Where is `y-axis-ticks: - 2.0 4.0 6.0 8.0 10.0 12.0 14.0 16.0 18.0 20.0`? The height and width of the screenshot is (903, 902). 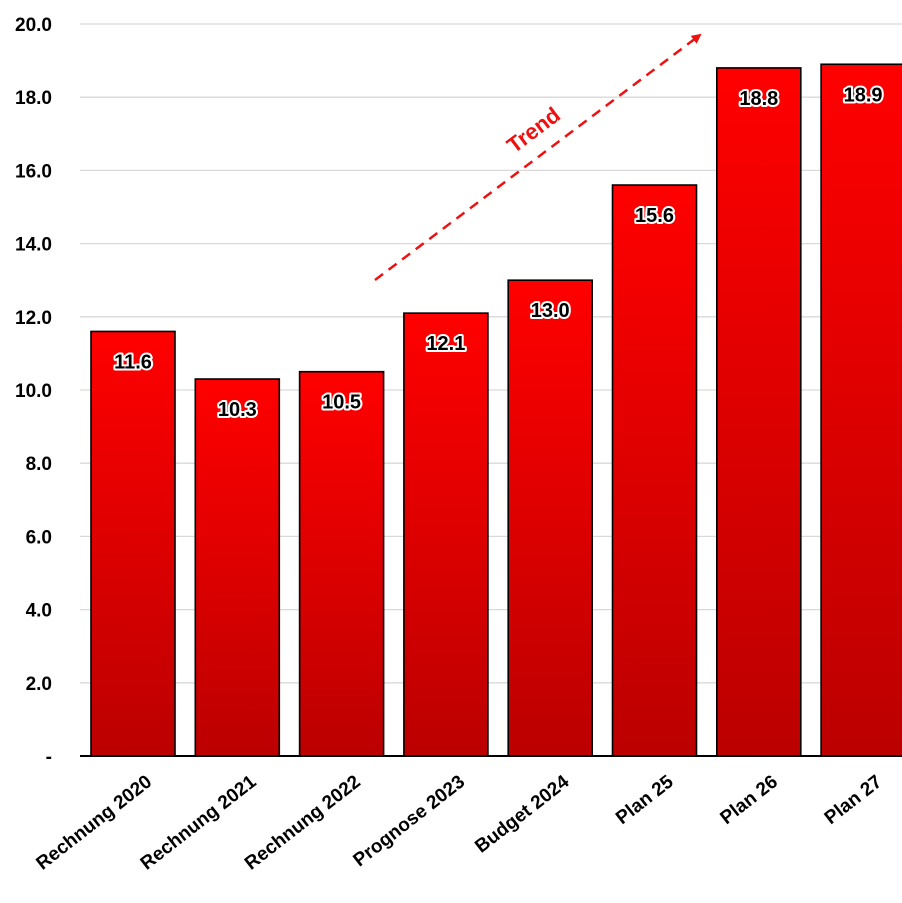
y-axis-ticks: - 2.0 4.0 6.0 8.0 10.0 12.0 14.0 16.0 18.0 20.0 is located at coordinates (33, 391).